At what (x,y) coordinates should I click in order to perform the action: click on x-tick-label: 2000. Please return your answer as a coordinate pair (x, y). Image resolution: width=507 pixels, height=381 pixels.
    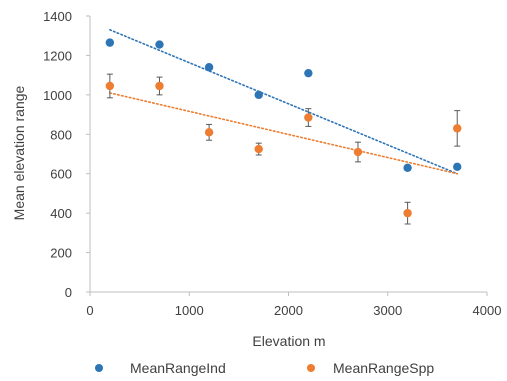
    Looking at the image, I should click on (288, 310).